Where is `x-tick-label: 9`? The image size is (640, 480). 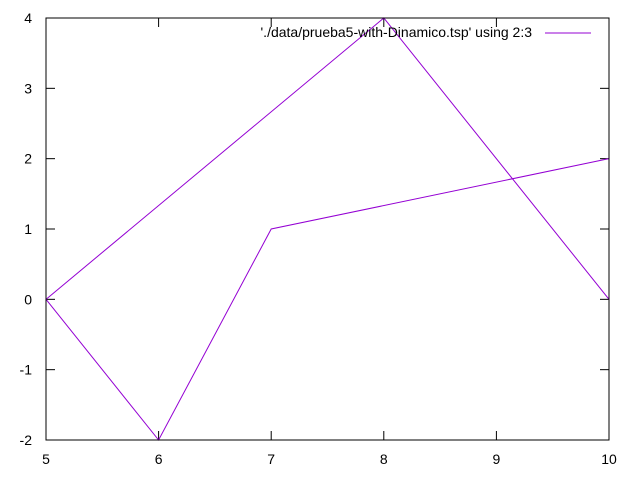
x-tick-label: 9 is located at coordinates (497, 459).